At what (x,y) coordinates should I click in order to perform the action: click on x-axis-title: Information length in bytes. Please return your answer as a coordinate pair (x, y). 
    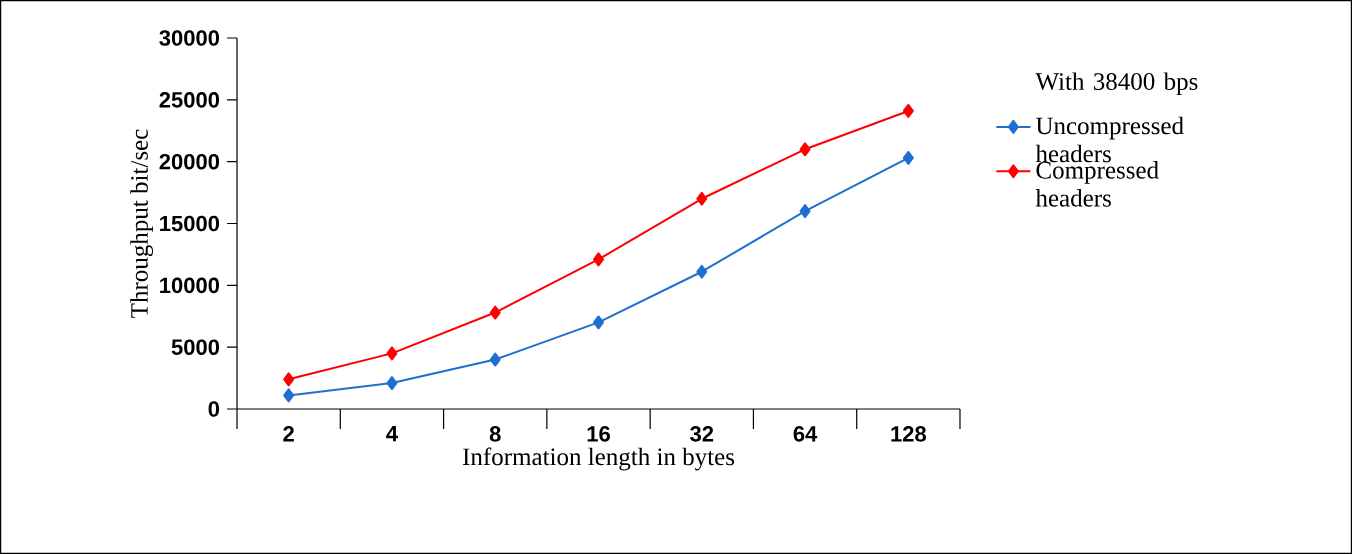
    Looking at the image, I should click on (598, 459).